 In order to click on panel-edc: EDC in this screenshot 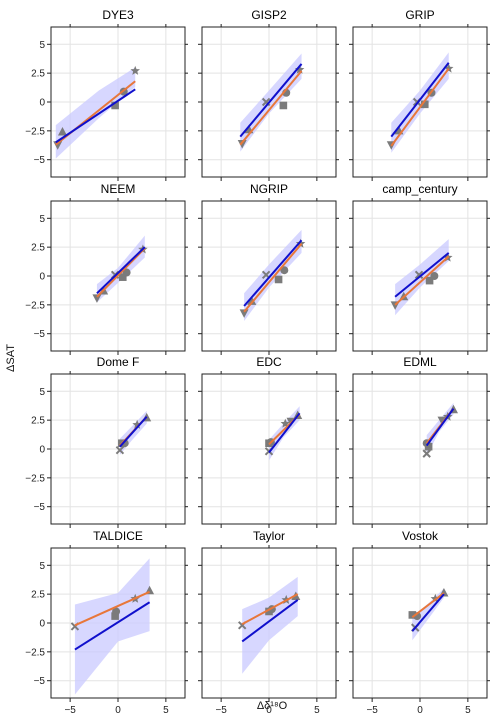, I will do `click(268, 441)`.